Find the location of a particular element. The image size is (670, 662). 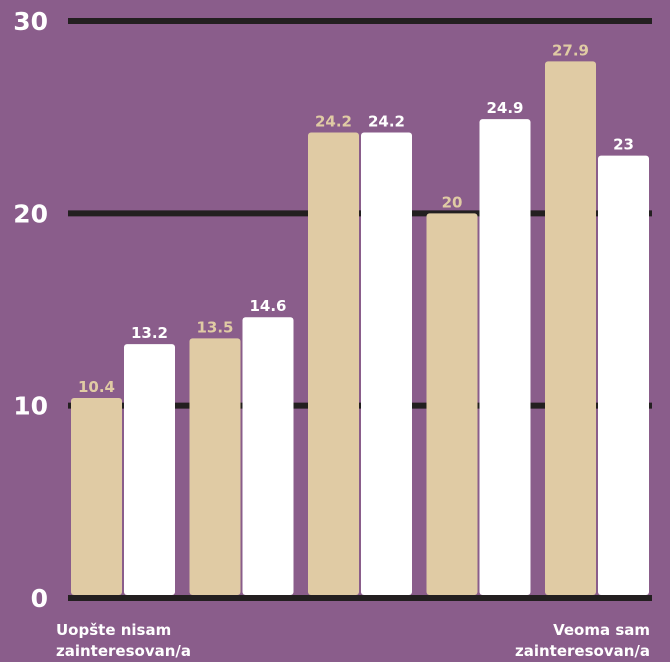

y-tick-label-0: 0 is located at coordinates (39, 598).